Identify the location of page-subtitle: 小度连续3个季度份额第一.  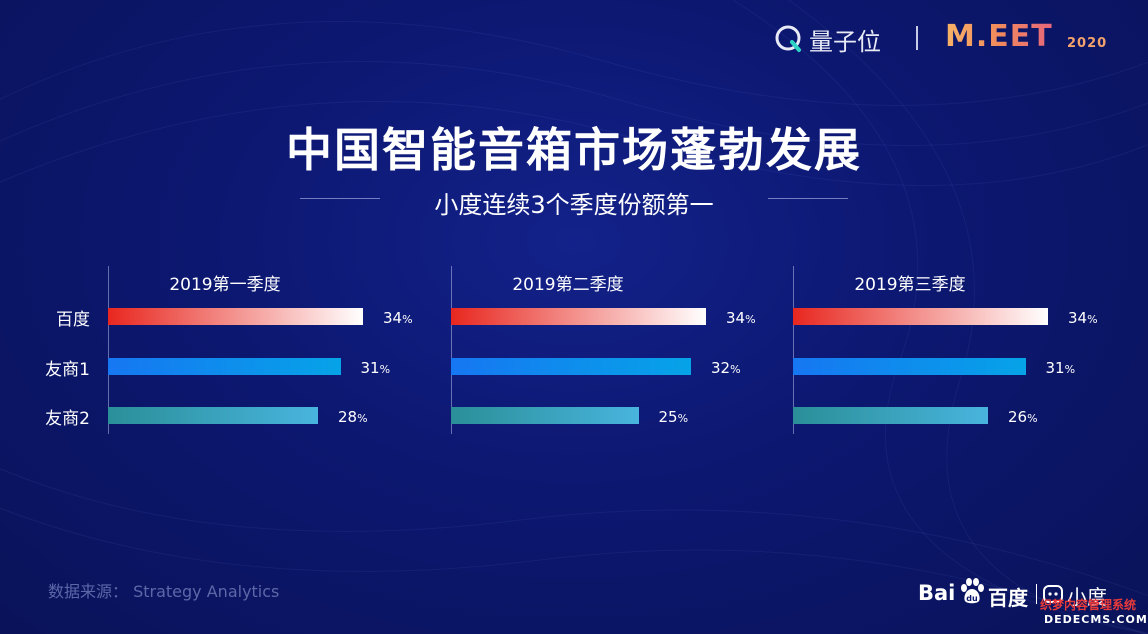
(574, 205).